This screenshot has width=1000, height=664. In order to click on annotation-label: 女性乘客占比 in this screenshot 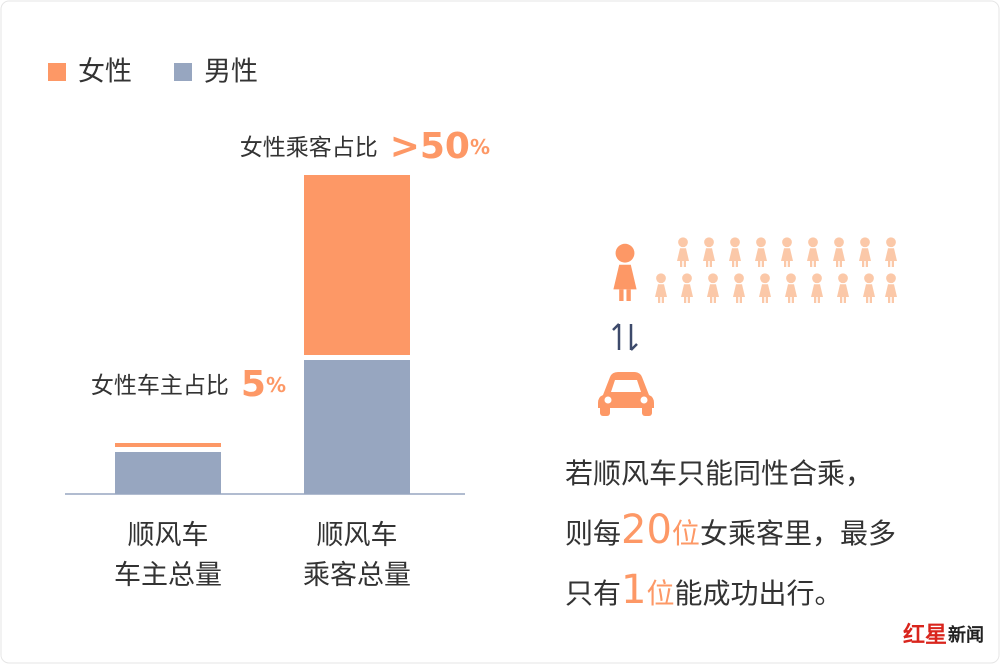, I will do `click(309, 148)`.